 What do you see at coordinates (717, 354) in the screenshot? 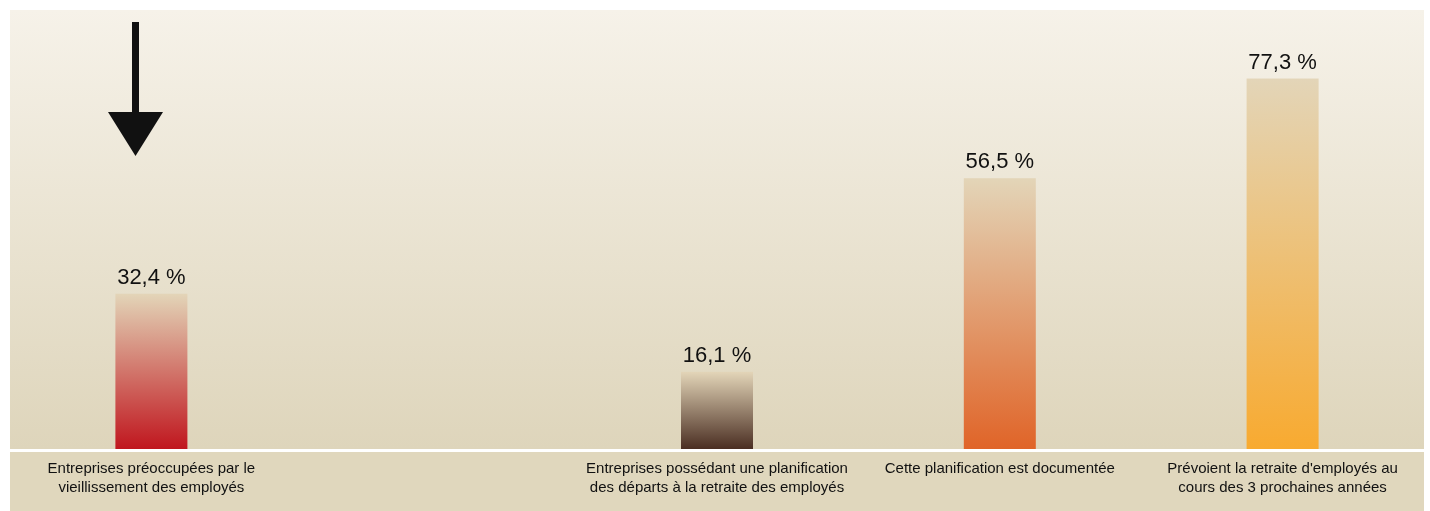
I see `data-label: 16,1 %` at bounding box center [717, 354].